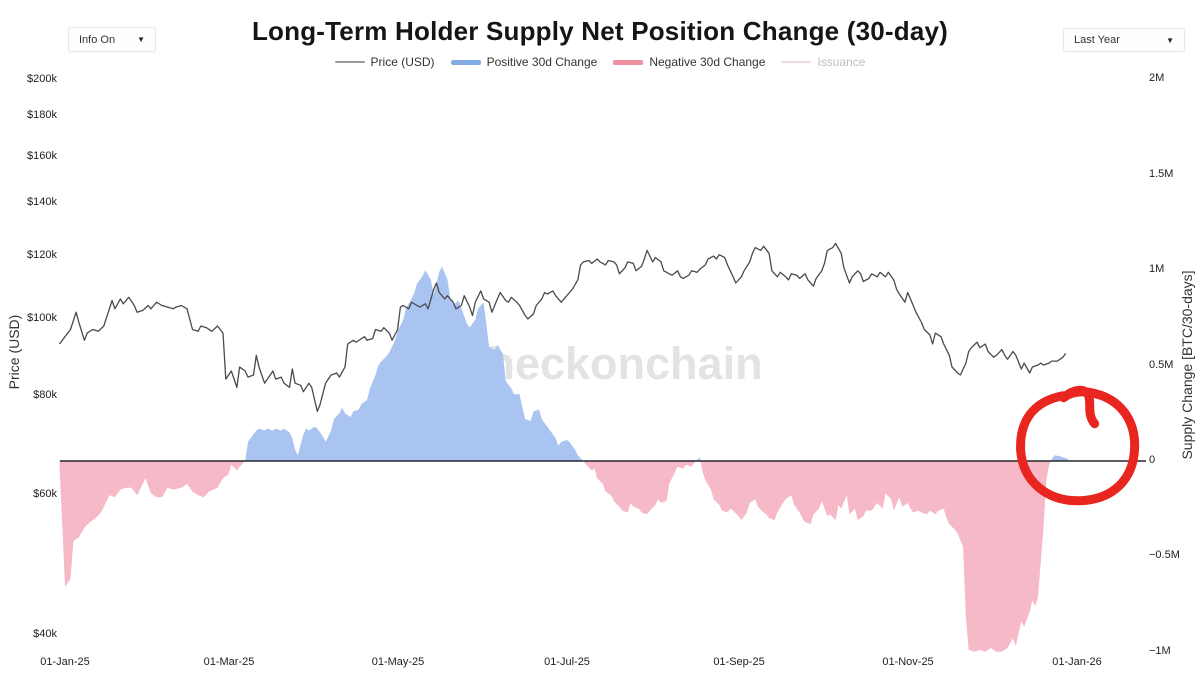  What do you see at coordinates (1078, 445) in the screenshot?
I see `hand-drawn-circle-annotation` at bounding box center [1078, 445].